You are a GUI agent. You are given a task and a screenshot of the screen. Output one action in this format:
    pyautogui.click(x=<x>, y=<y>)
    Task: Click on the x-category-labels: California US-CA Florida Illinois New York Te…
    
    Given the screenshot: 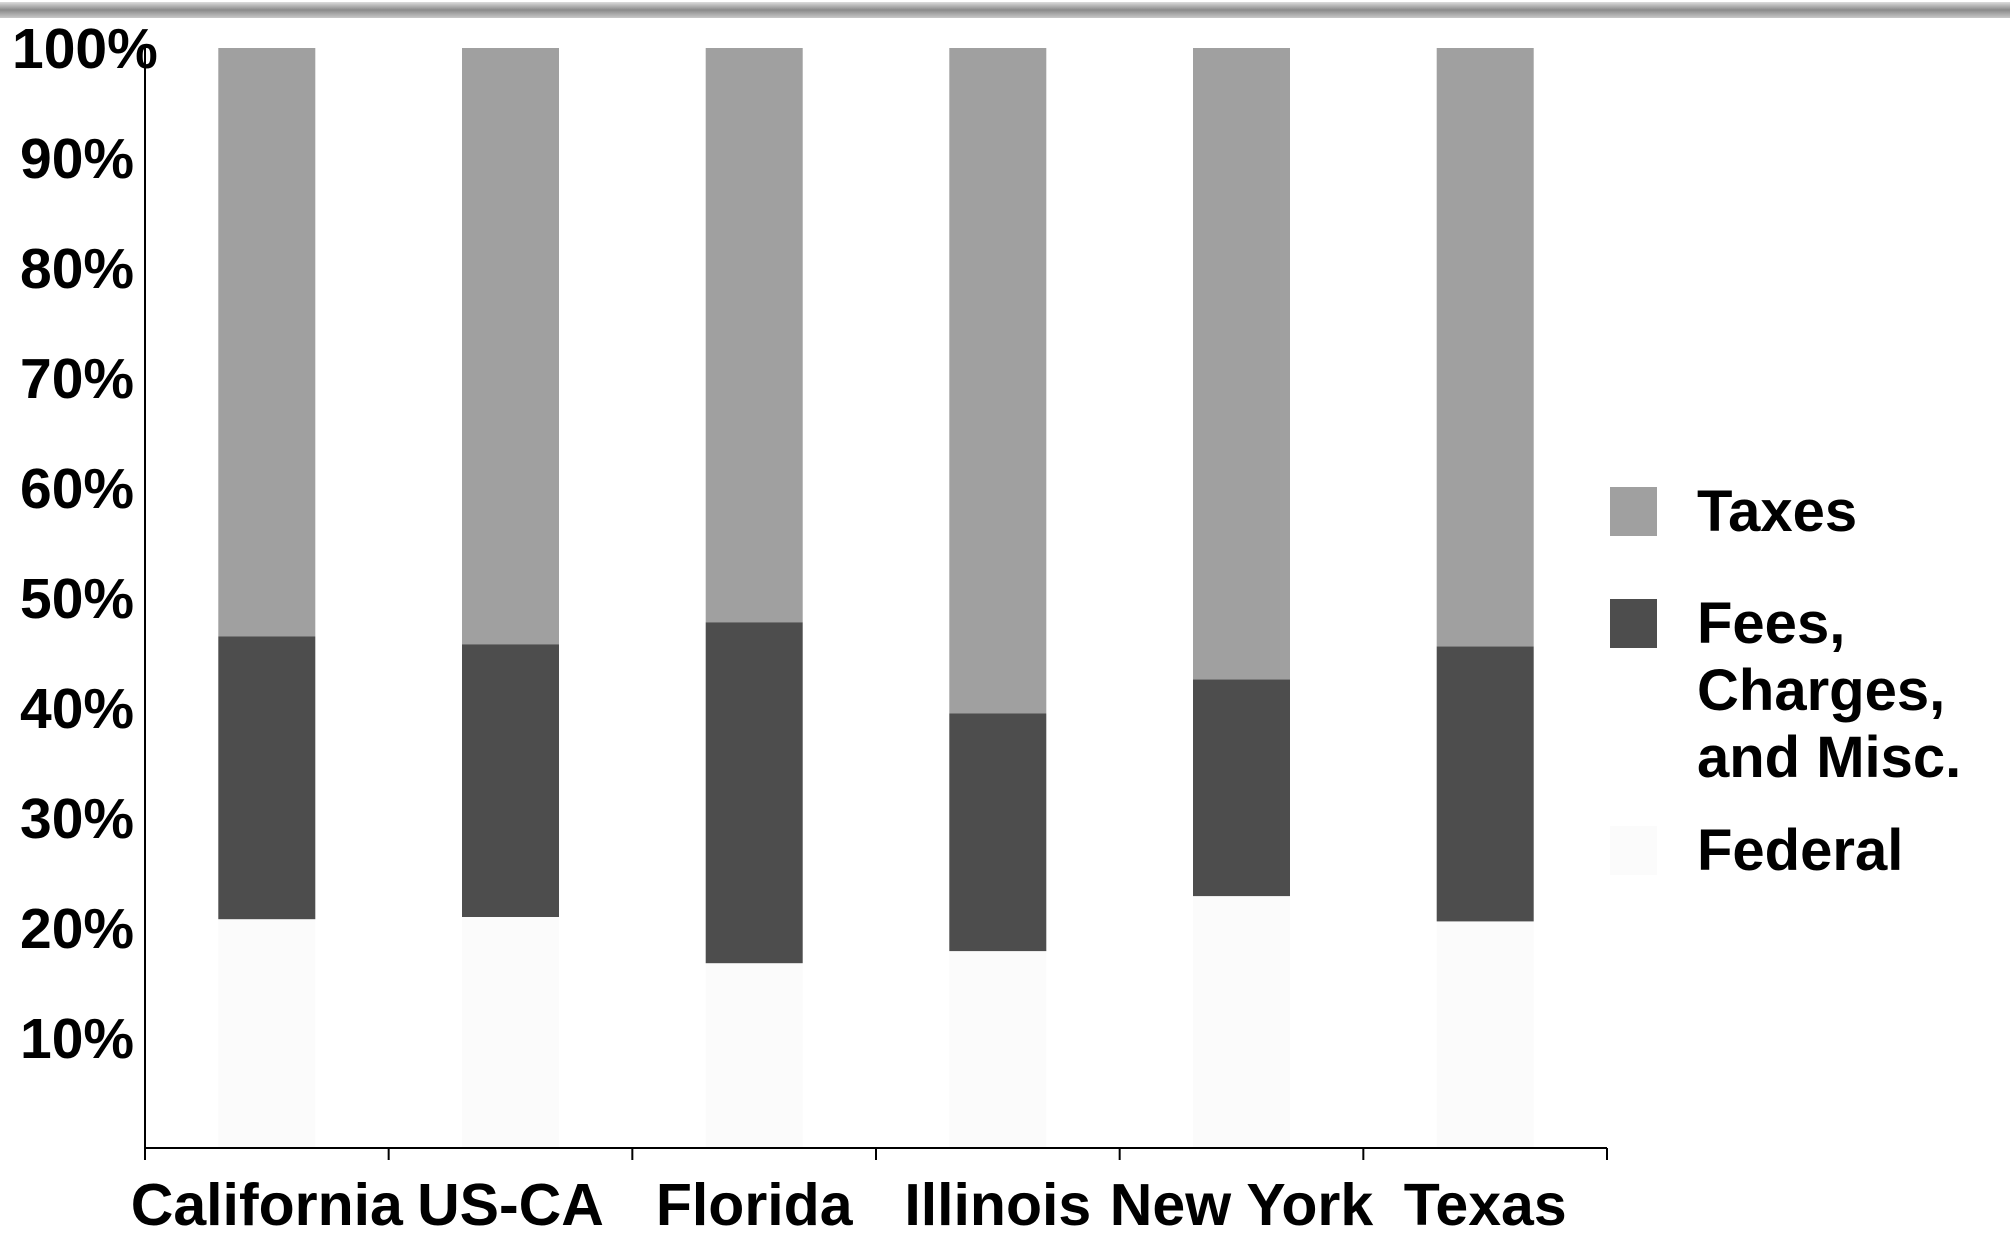 What is the action you would take?
    pyautogui.click(x=849, y=1202)
    